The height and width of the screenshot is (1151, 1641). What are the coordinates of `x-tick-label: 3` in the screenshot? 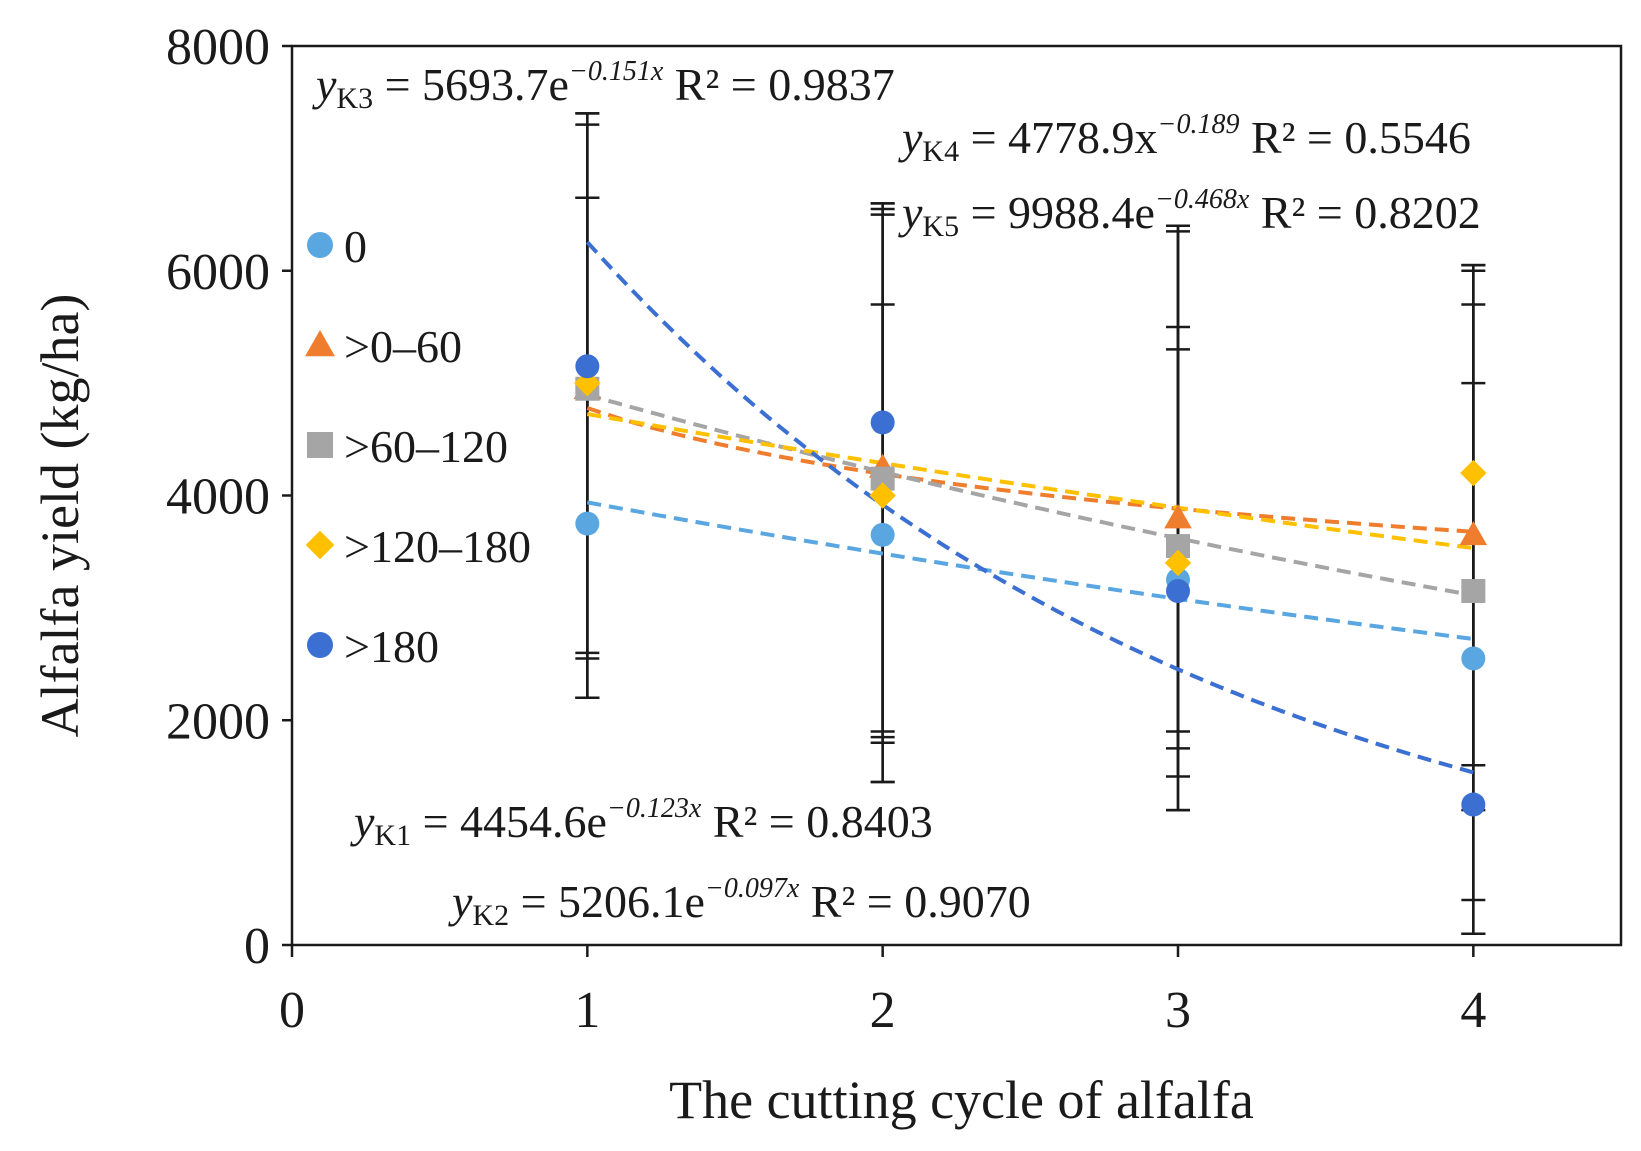 It's located at (1178, 1010).